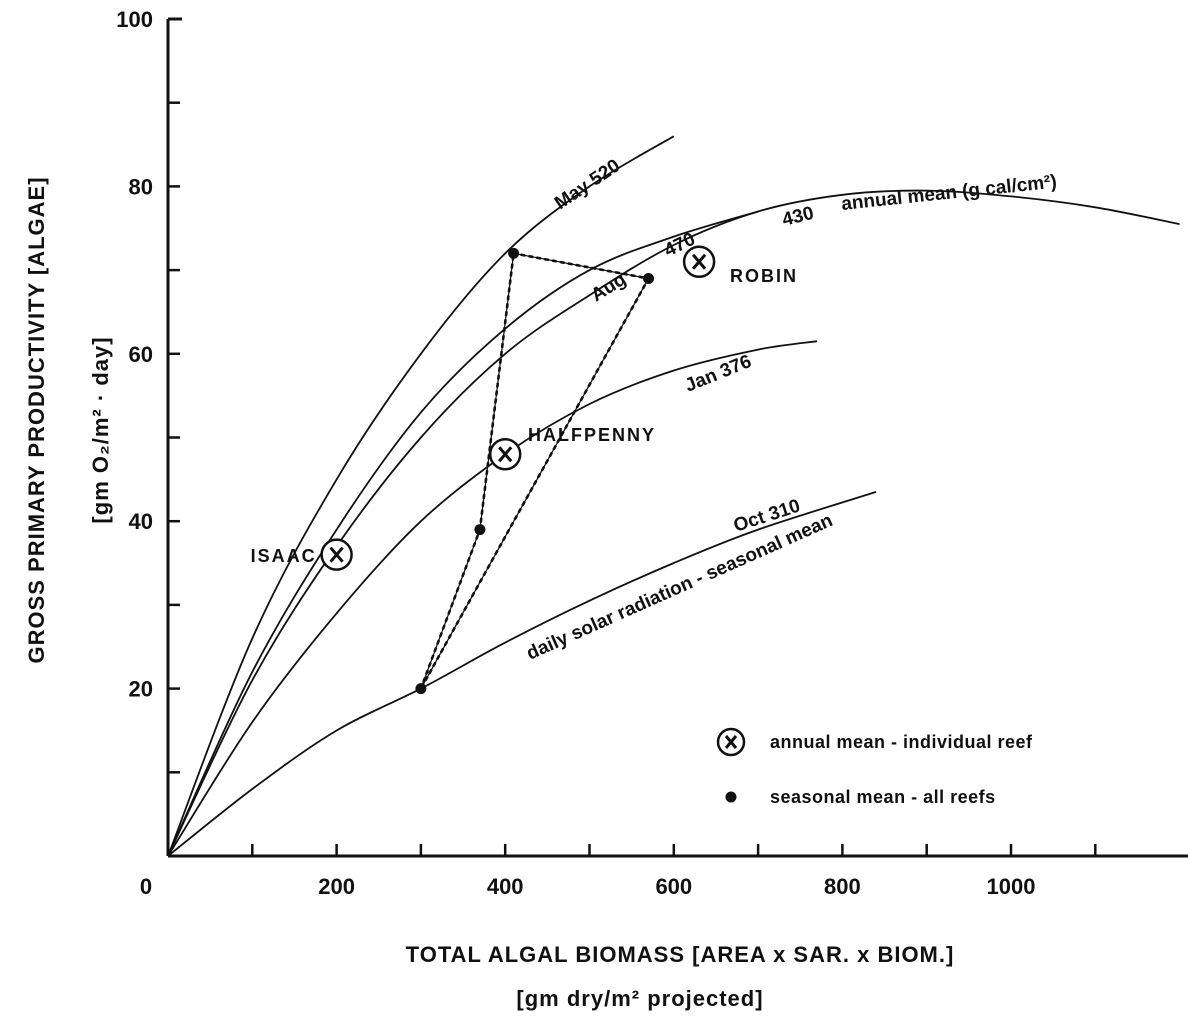 The width and height of the screenshot is (1188, 1016). I want to click on y-tick-label: 100, so click(134, 19).